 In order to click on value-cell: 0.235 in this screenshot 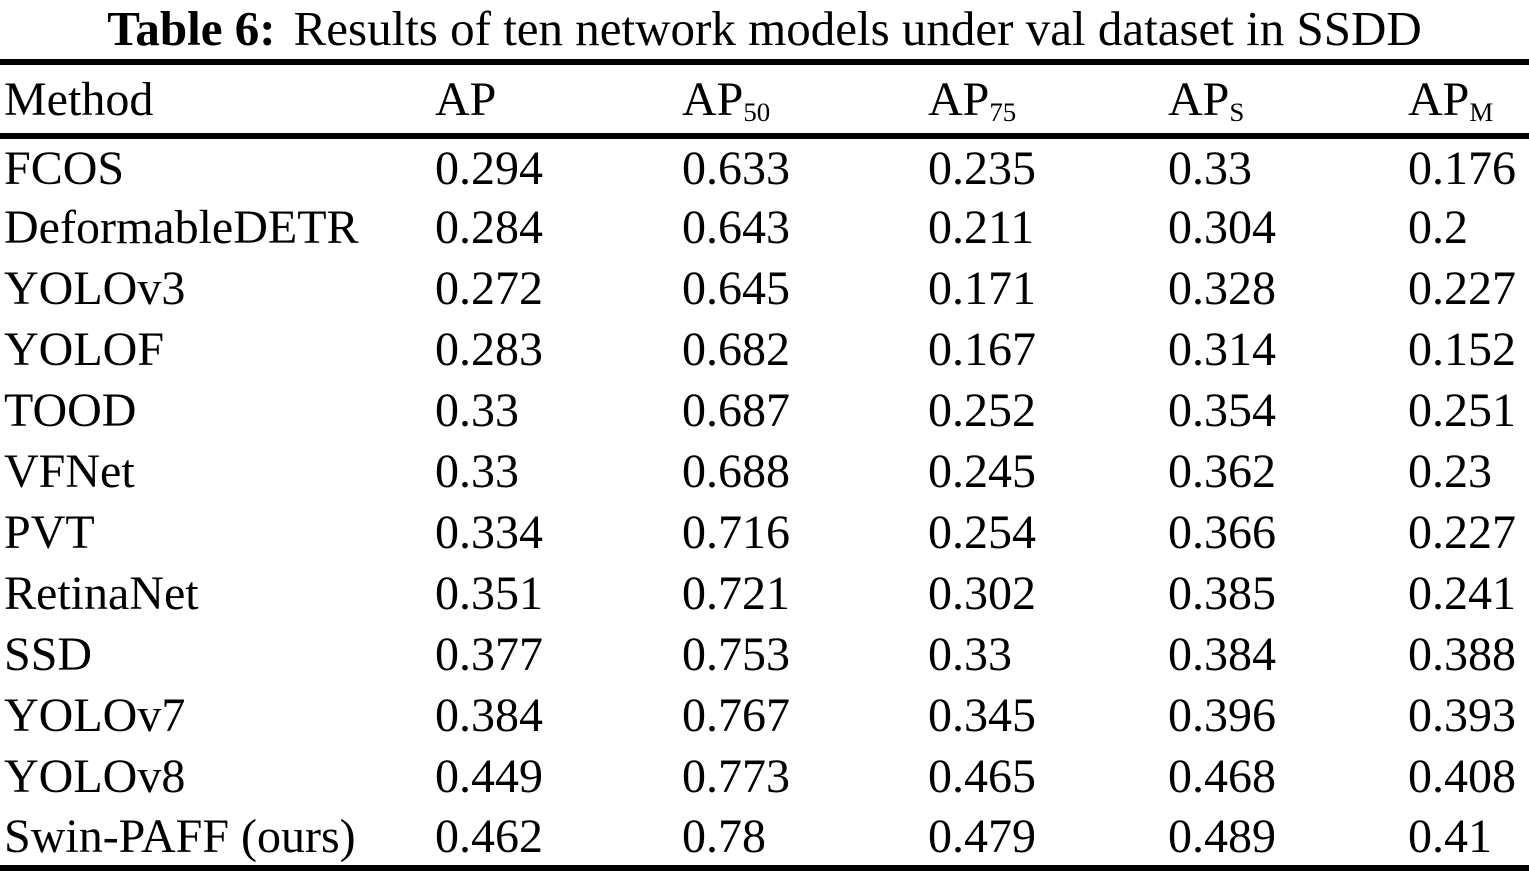, I will do `click(982, 168)`.